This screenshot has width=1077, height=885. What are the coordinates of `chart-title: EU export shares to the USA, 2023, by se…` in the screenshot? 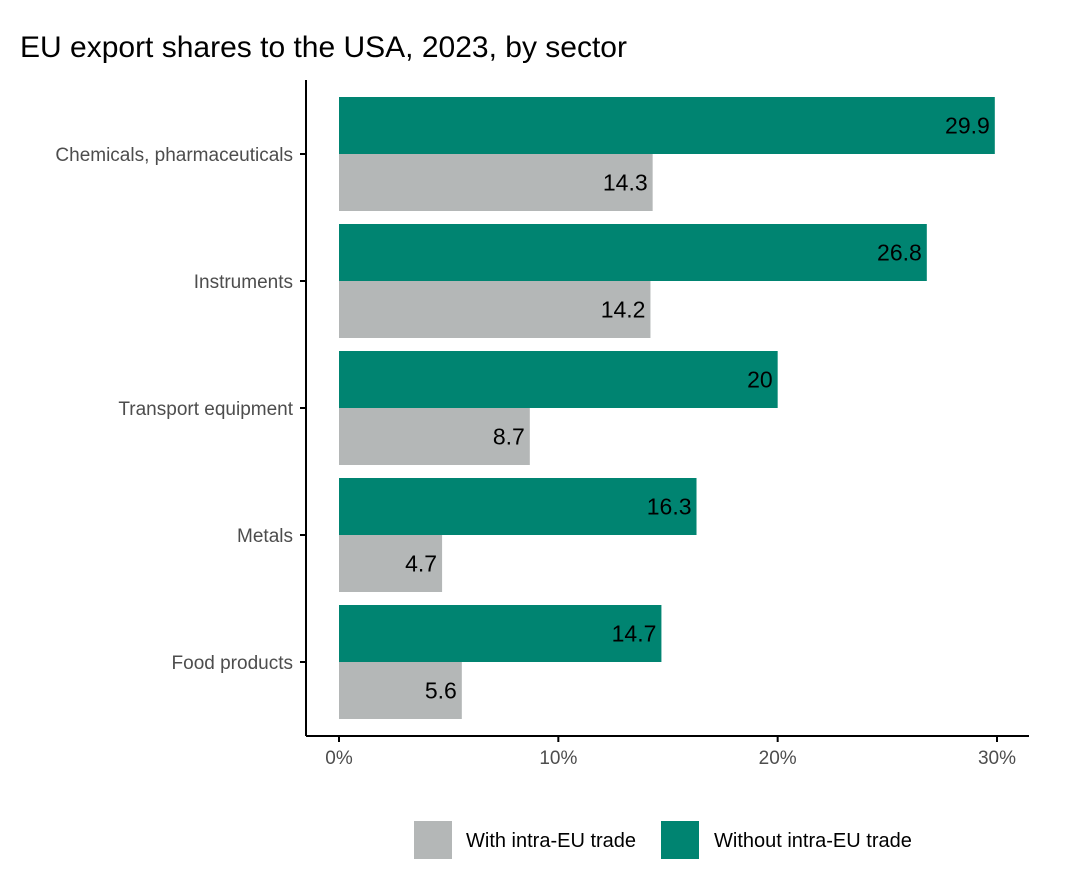 It's located at (323, 47).